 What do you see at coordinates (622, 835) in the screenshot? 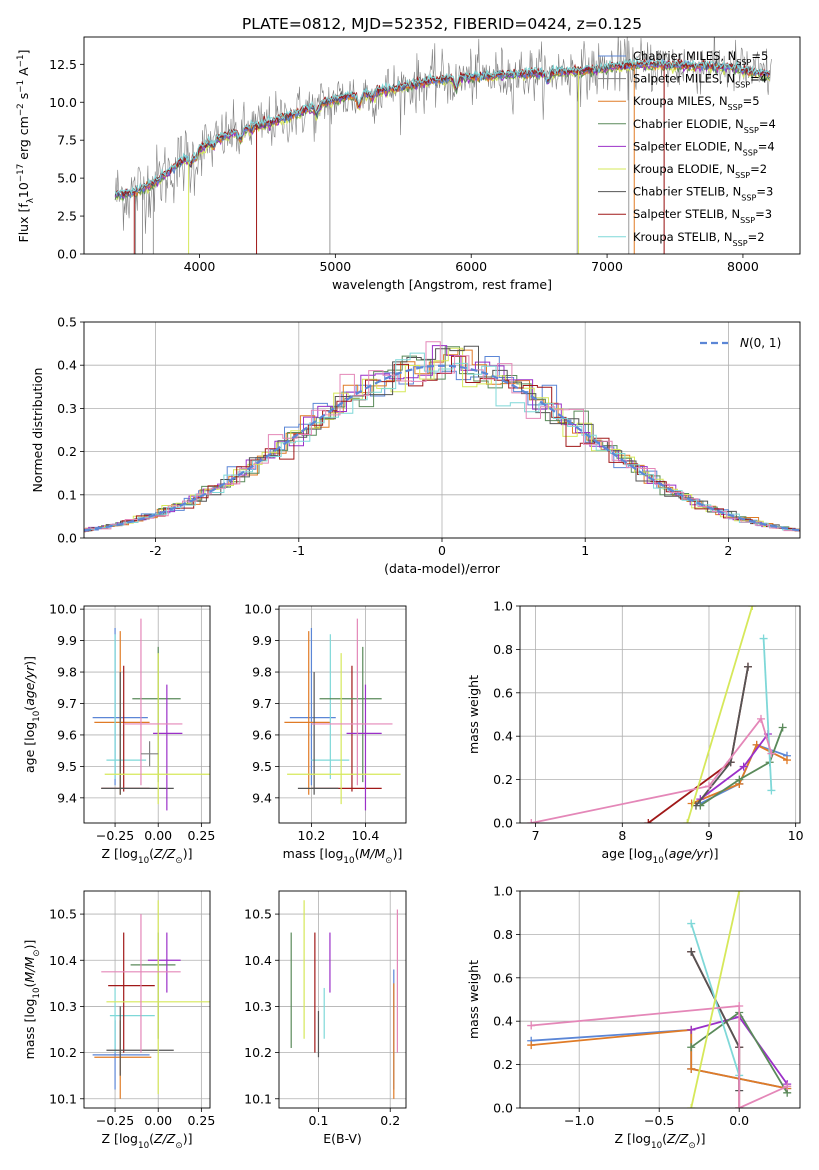
I see `x-tick-label: 8` at bounding box center [622, 835].